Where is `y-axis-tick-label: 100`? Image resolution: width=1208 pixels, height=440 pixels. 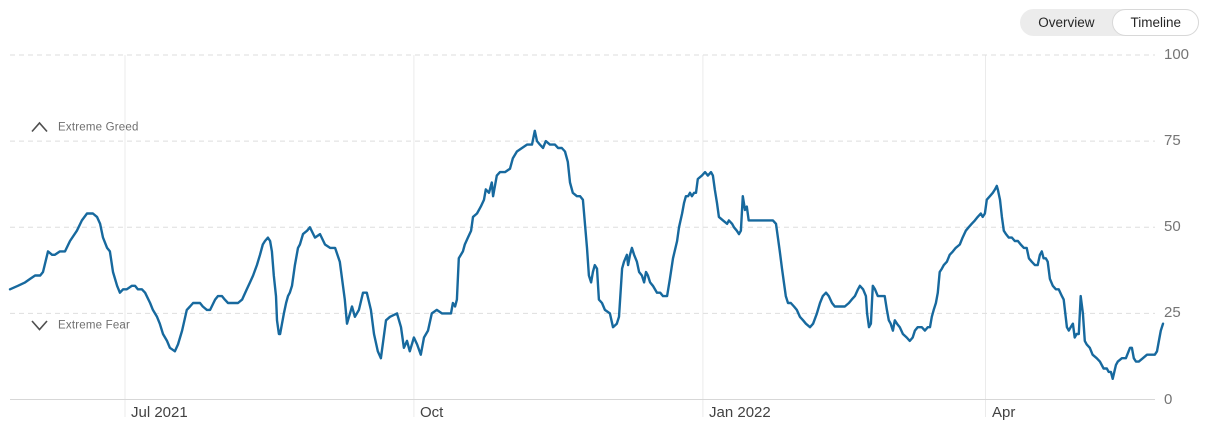 y-axis-tick-label: 100 is located at coordinates (1177, 54).